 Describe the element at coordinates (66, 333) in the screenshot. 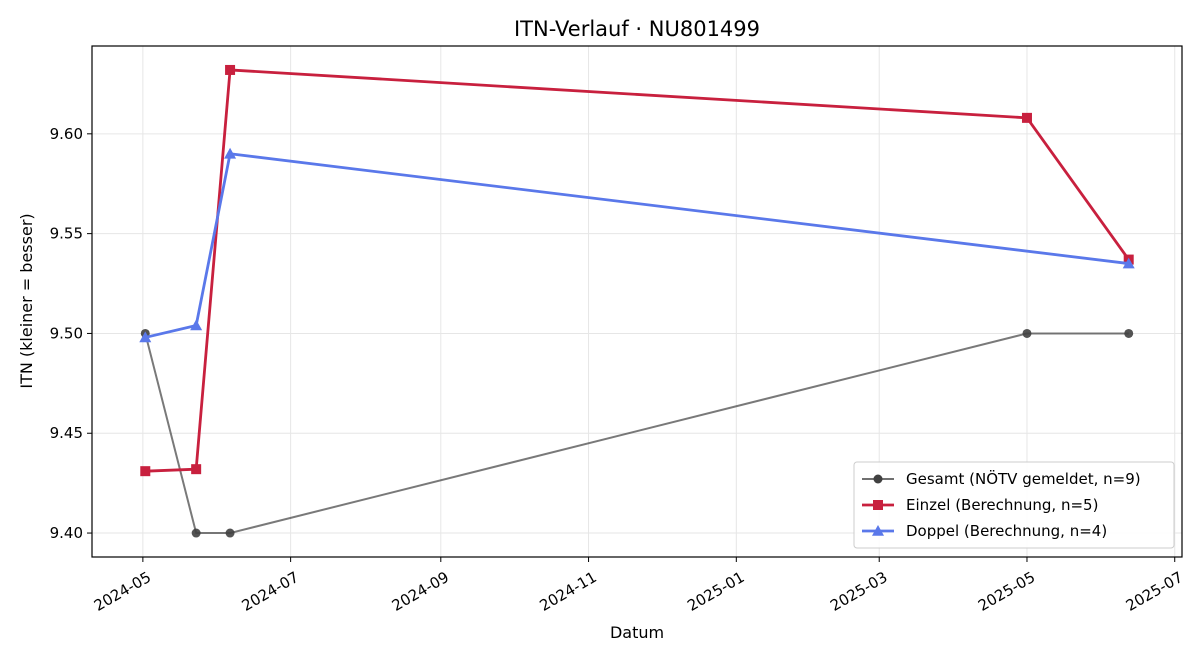

I see `y-tick-label: 9.50` at that location.